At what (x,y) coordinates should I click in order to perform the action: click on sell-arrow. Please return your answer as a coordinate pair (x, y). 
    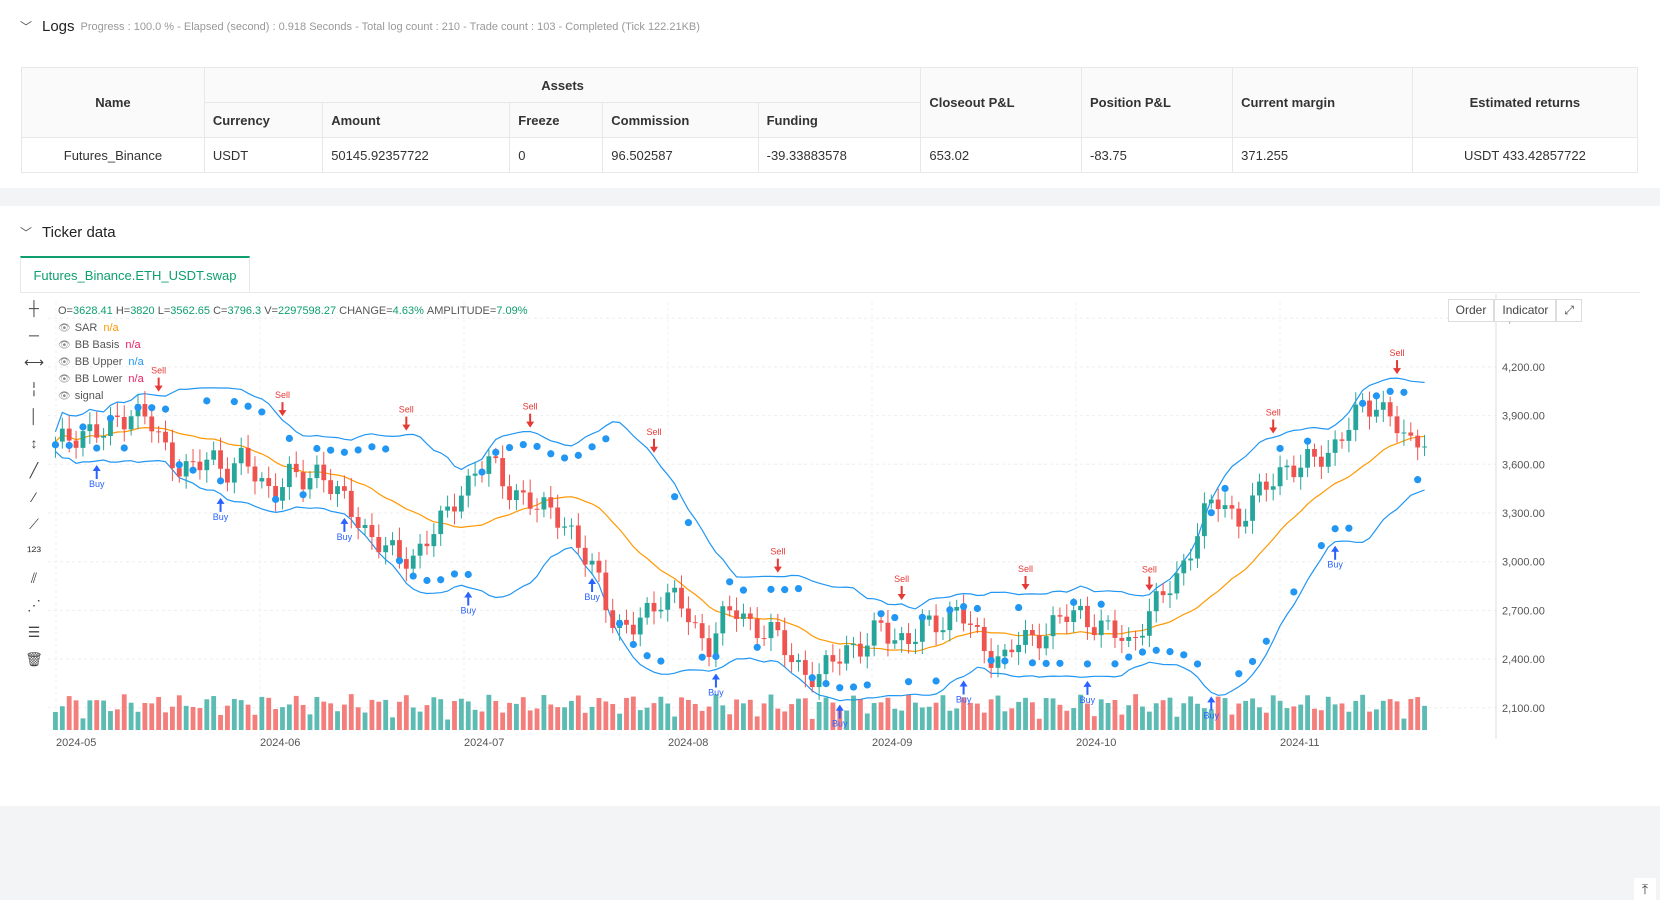
    Looking at the image, I should click on (1273, 427).